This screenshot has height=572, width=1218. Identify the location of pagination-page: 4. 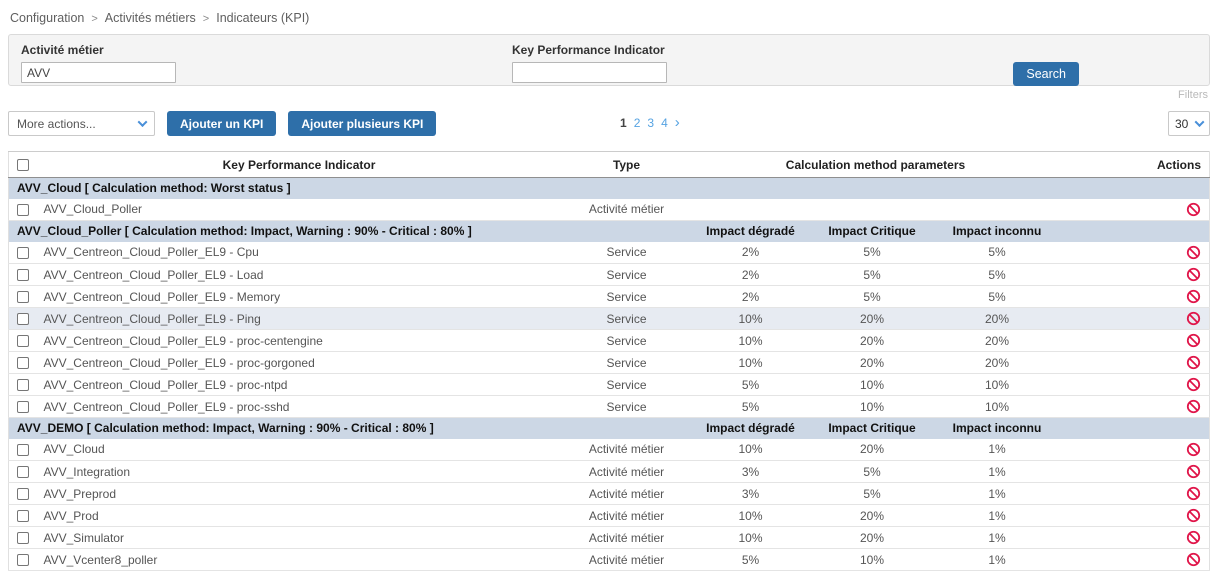
(664, 123).